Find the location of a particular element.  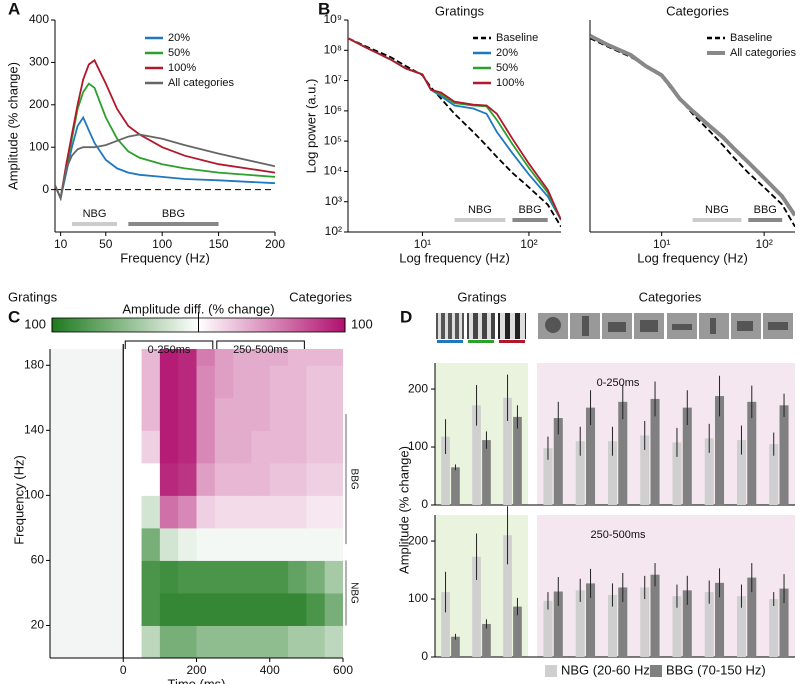

legend-label: All categories is located at coordinates (201, 83).